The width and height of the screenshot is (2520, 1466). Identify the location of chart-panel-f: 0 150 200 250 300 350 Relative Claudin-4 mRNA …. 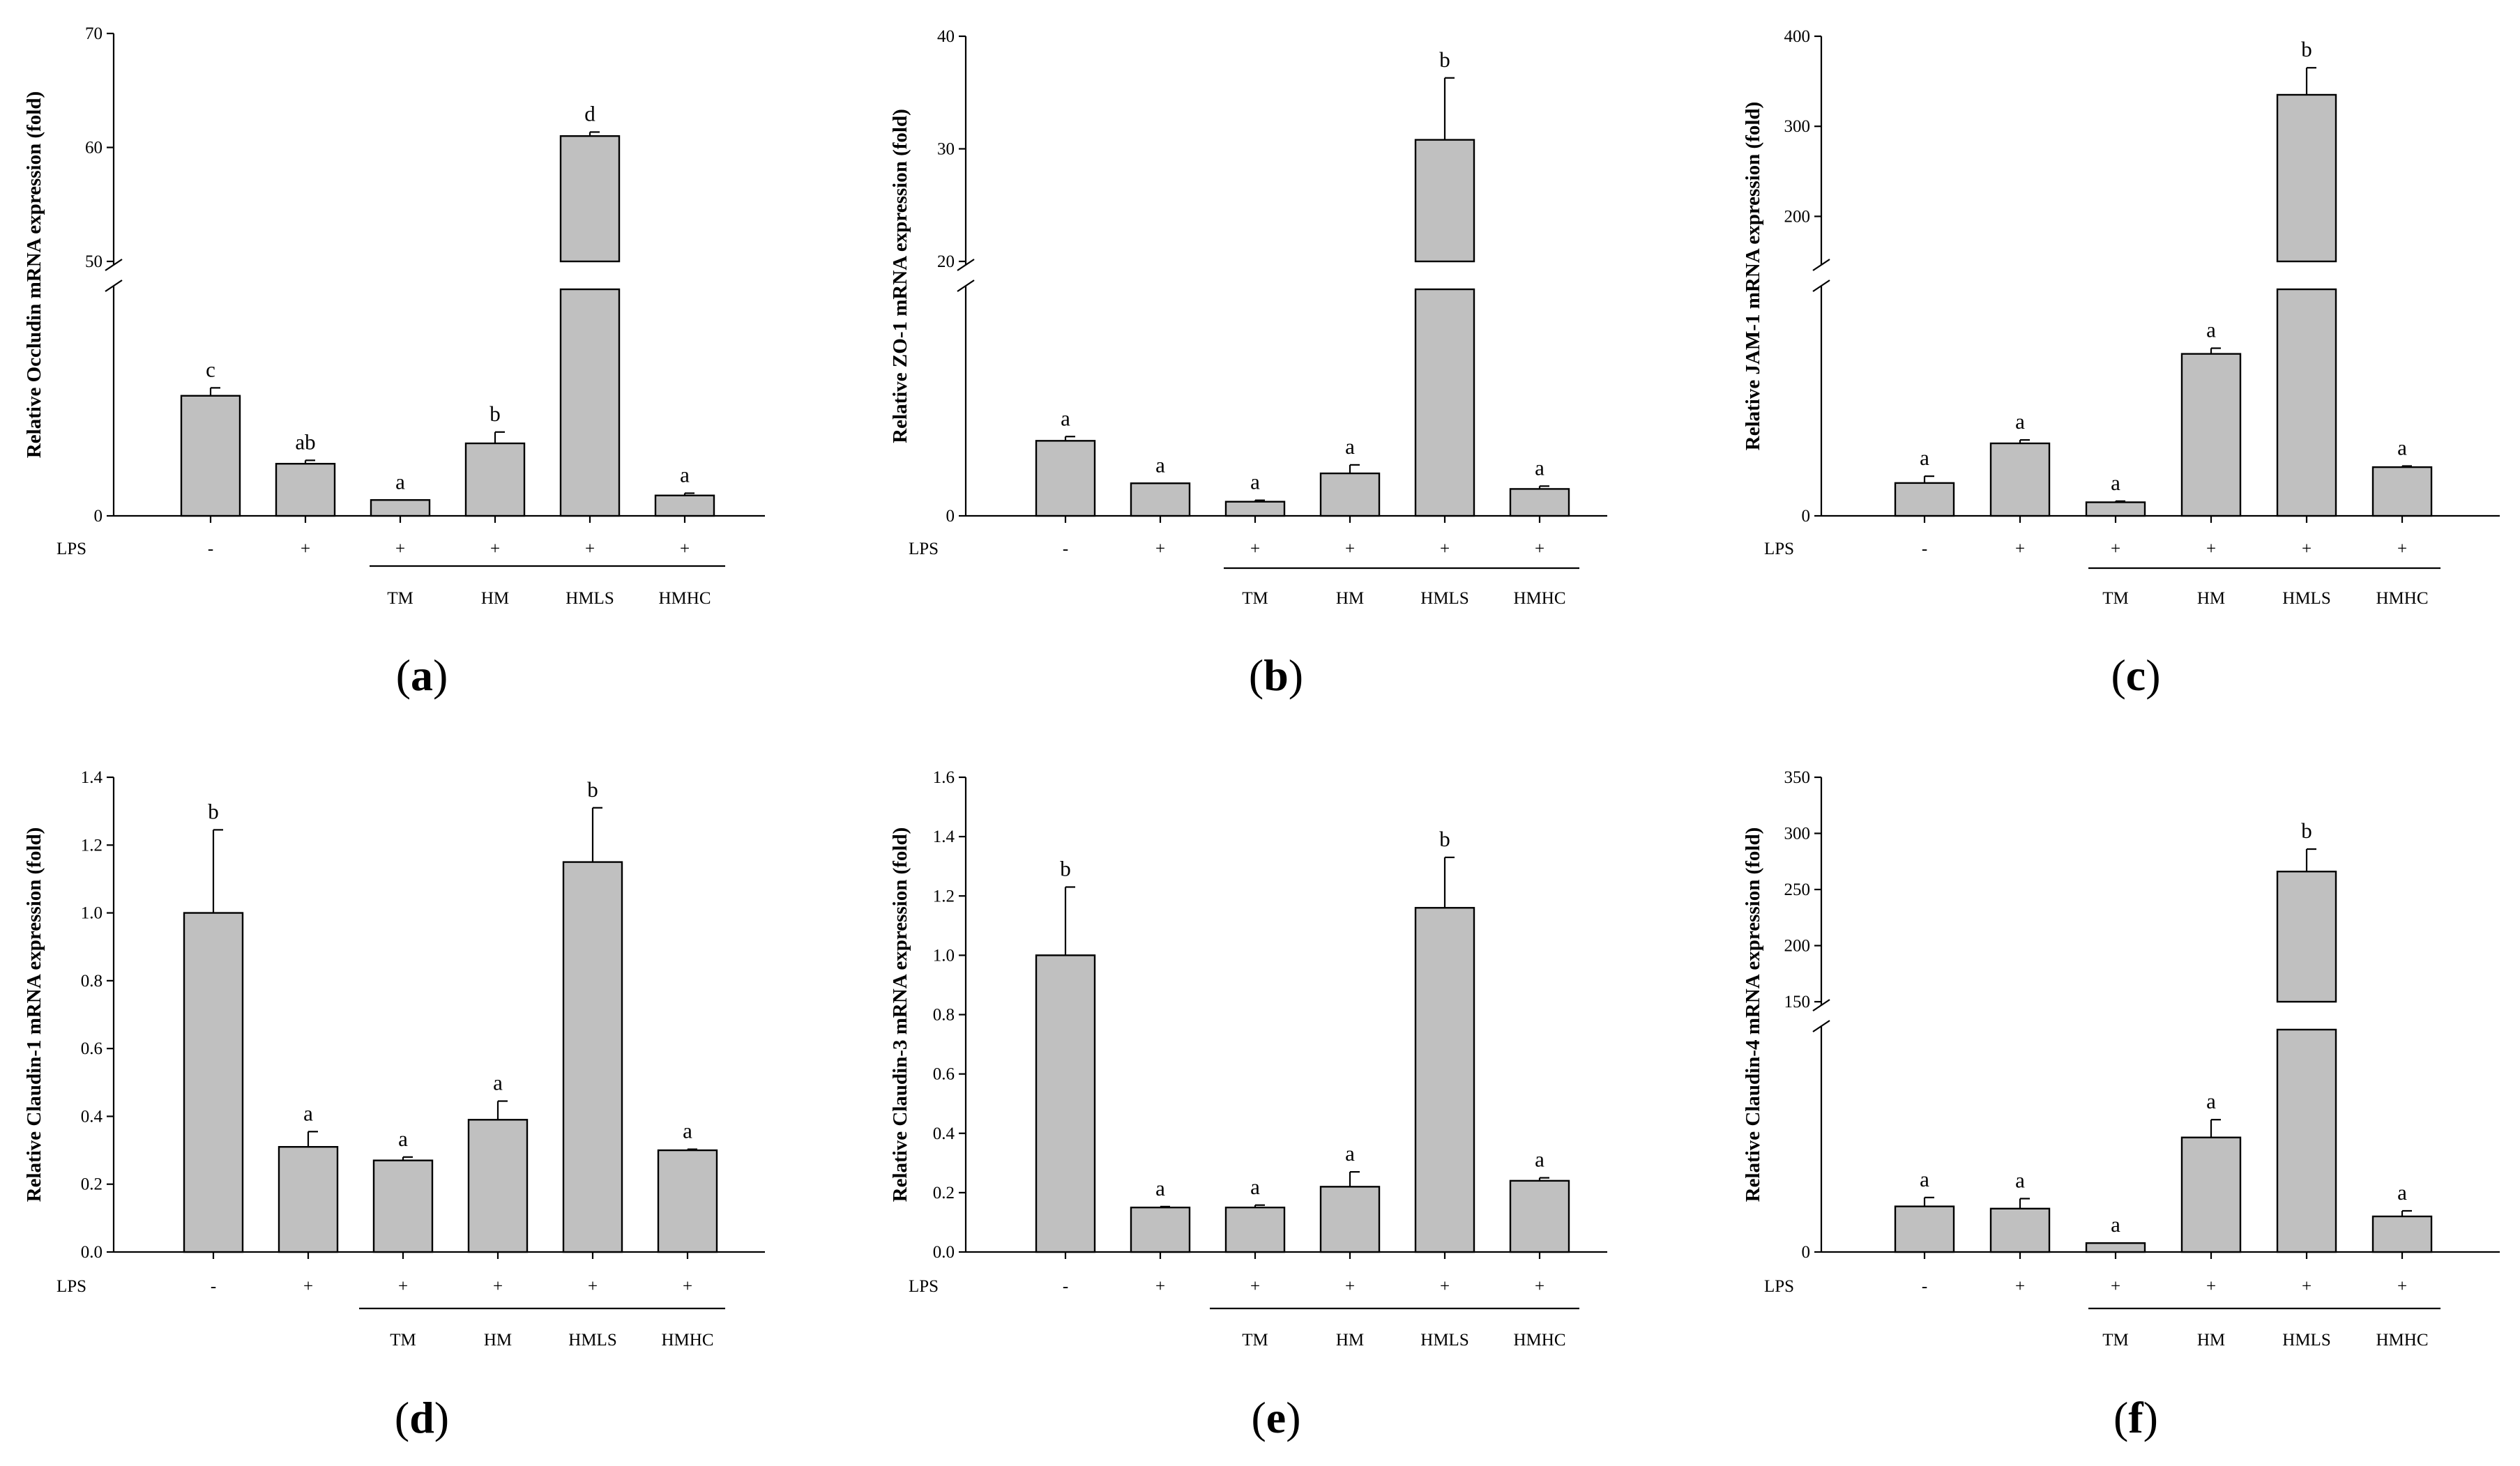
(2121, 1105).